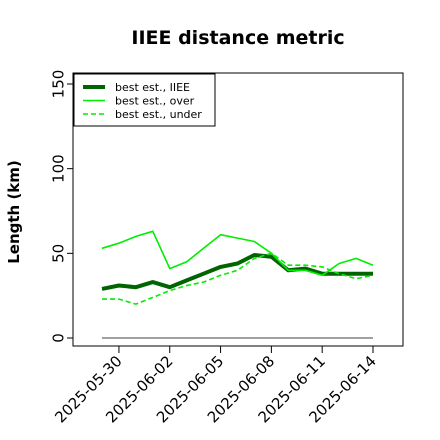 The image size is (440, 440). Describe the element at coordinates (158, 114) in the screenshot. I see `legend-label: best est., under` at that location.